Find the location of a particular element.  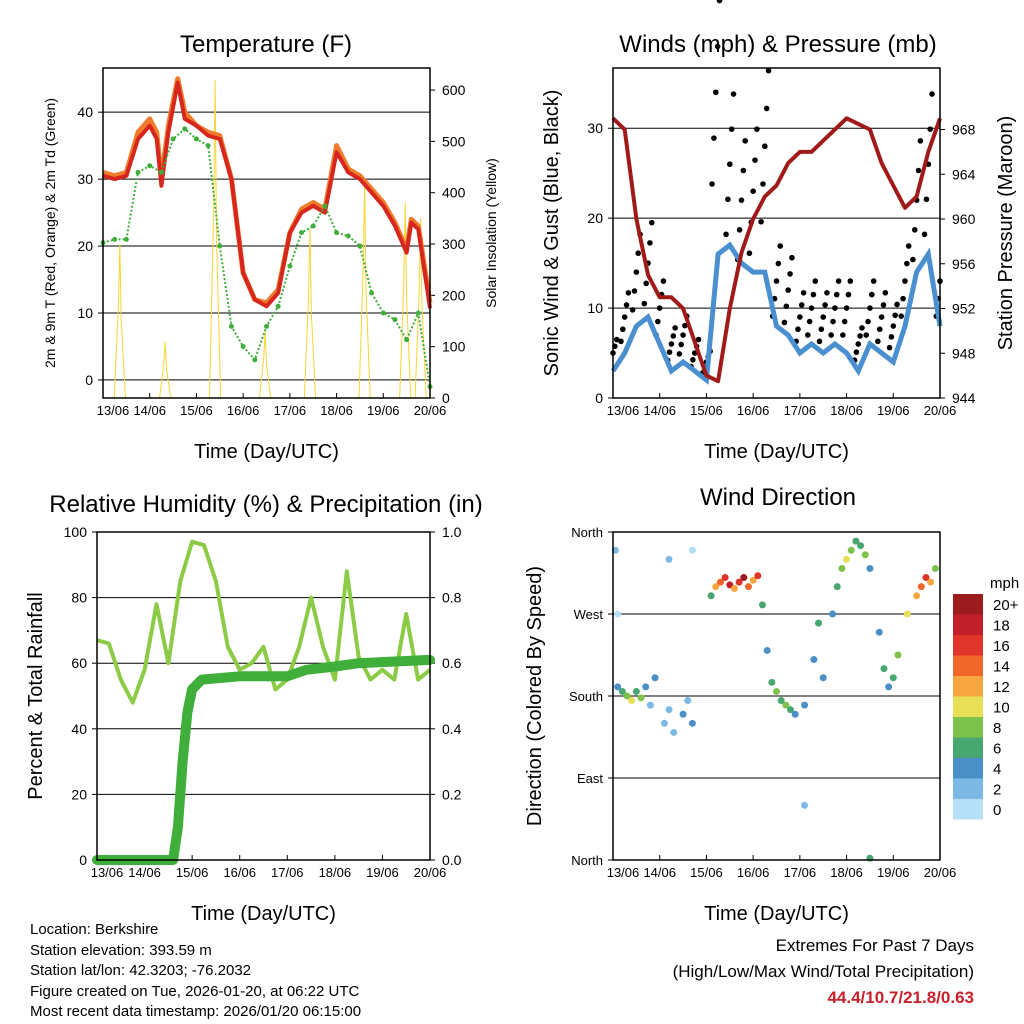

y2-tick-label: 956 is located at coordinates (964, 264).